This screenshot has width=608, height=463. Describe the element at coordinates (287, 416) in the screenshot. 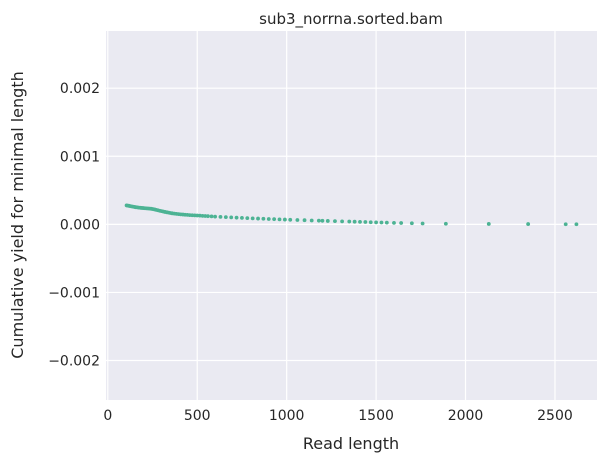

I see `x-tick-label: 1000` at that location.